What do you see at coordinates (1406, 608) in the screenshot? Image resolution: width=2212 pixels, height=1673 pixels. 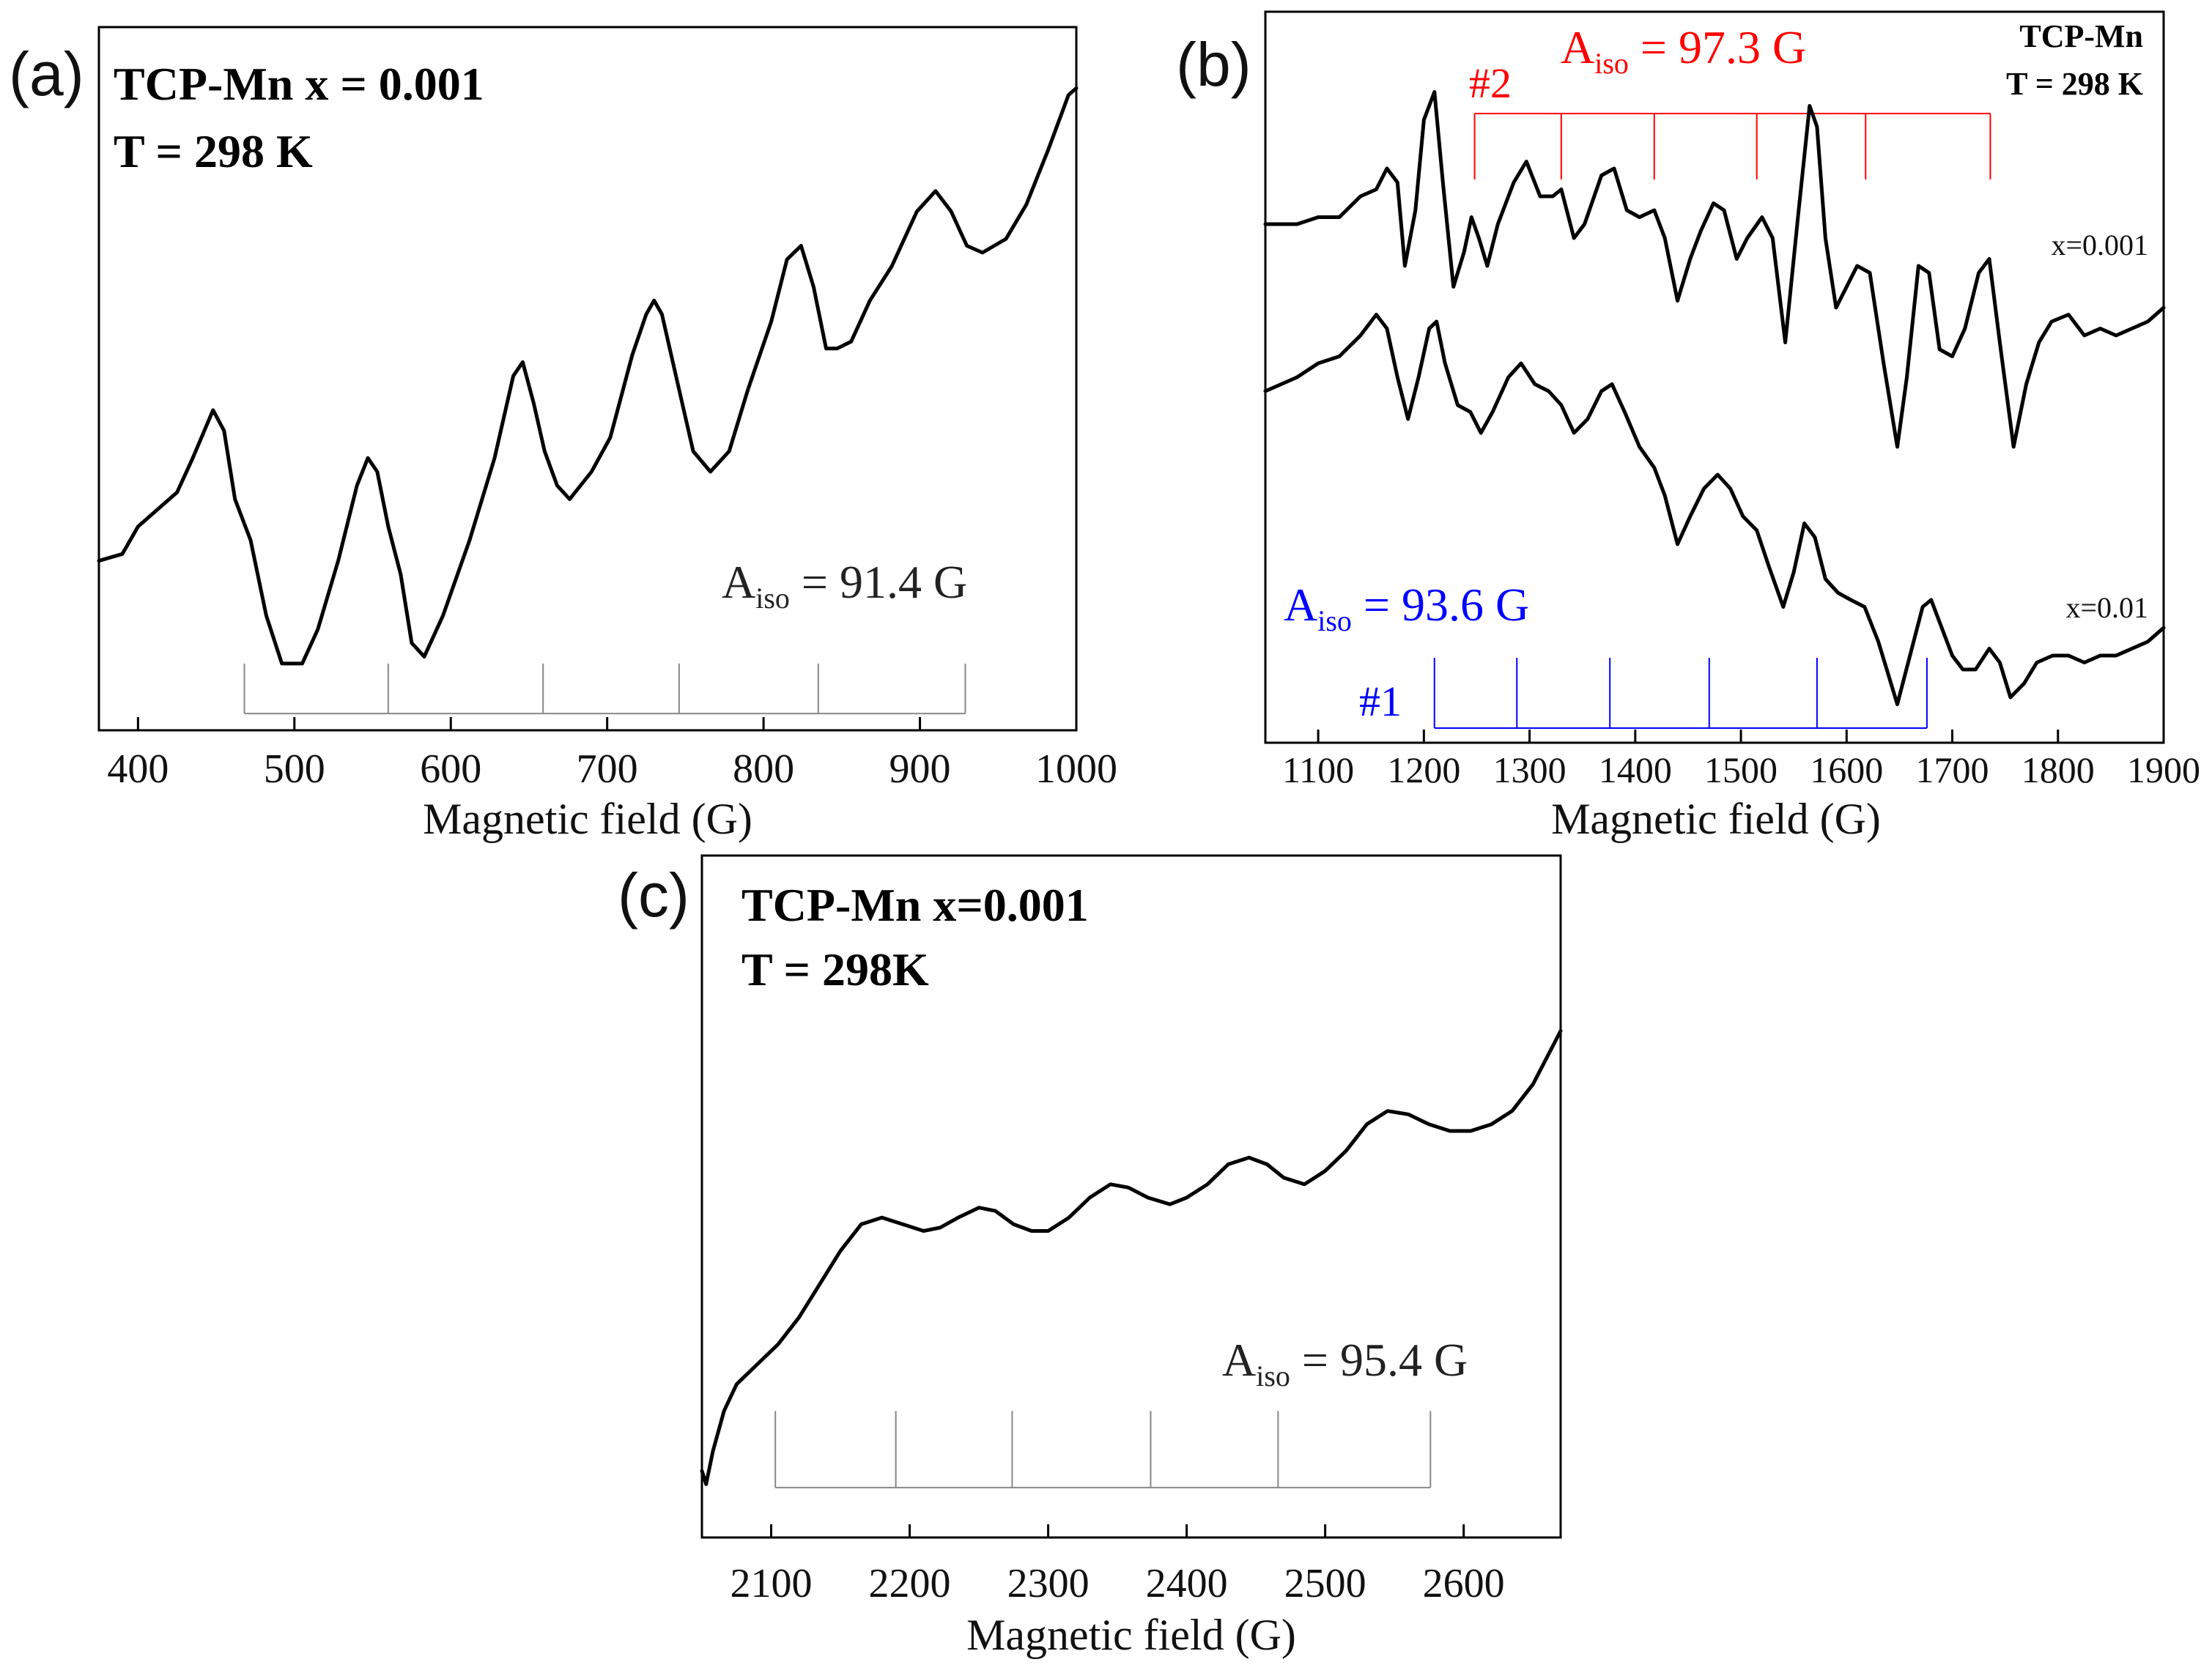 I see `panel-b-blue-aiso-label: Aiso = 93.6 G` at bounding box center [1406, 608].